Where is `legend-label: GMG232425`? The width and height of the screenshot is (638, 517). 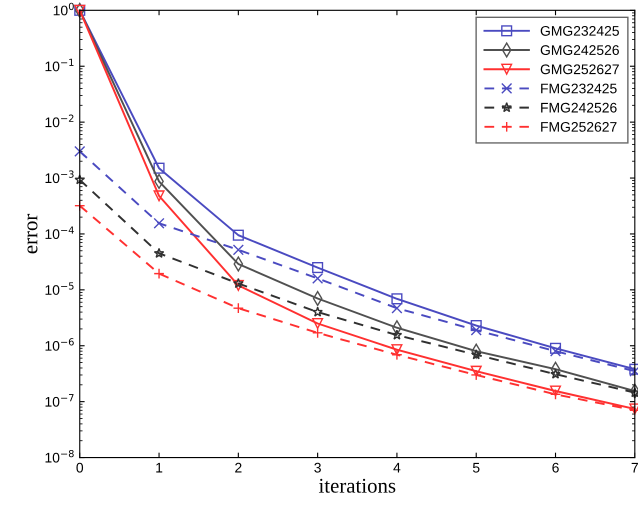 legend-label: GMG232425 is located at coordinates (579, 31).